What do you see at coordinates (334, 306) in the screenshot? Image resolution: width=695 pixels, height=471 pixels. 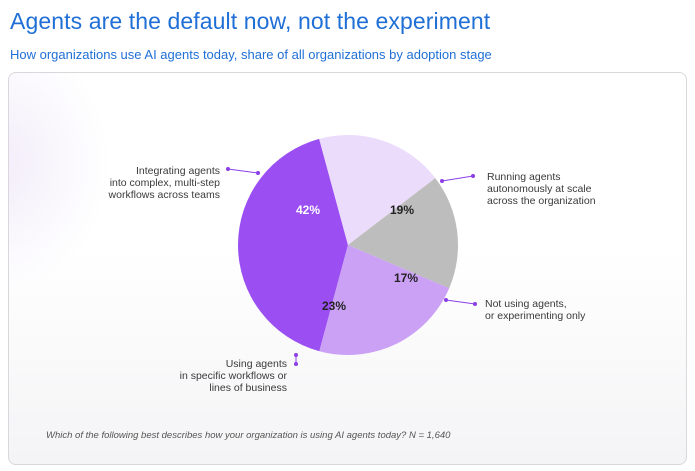 I see `pct-specific-workflows: 23%` at bounding box center [334, 306].